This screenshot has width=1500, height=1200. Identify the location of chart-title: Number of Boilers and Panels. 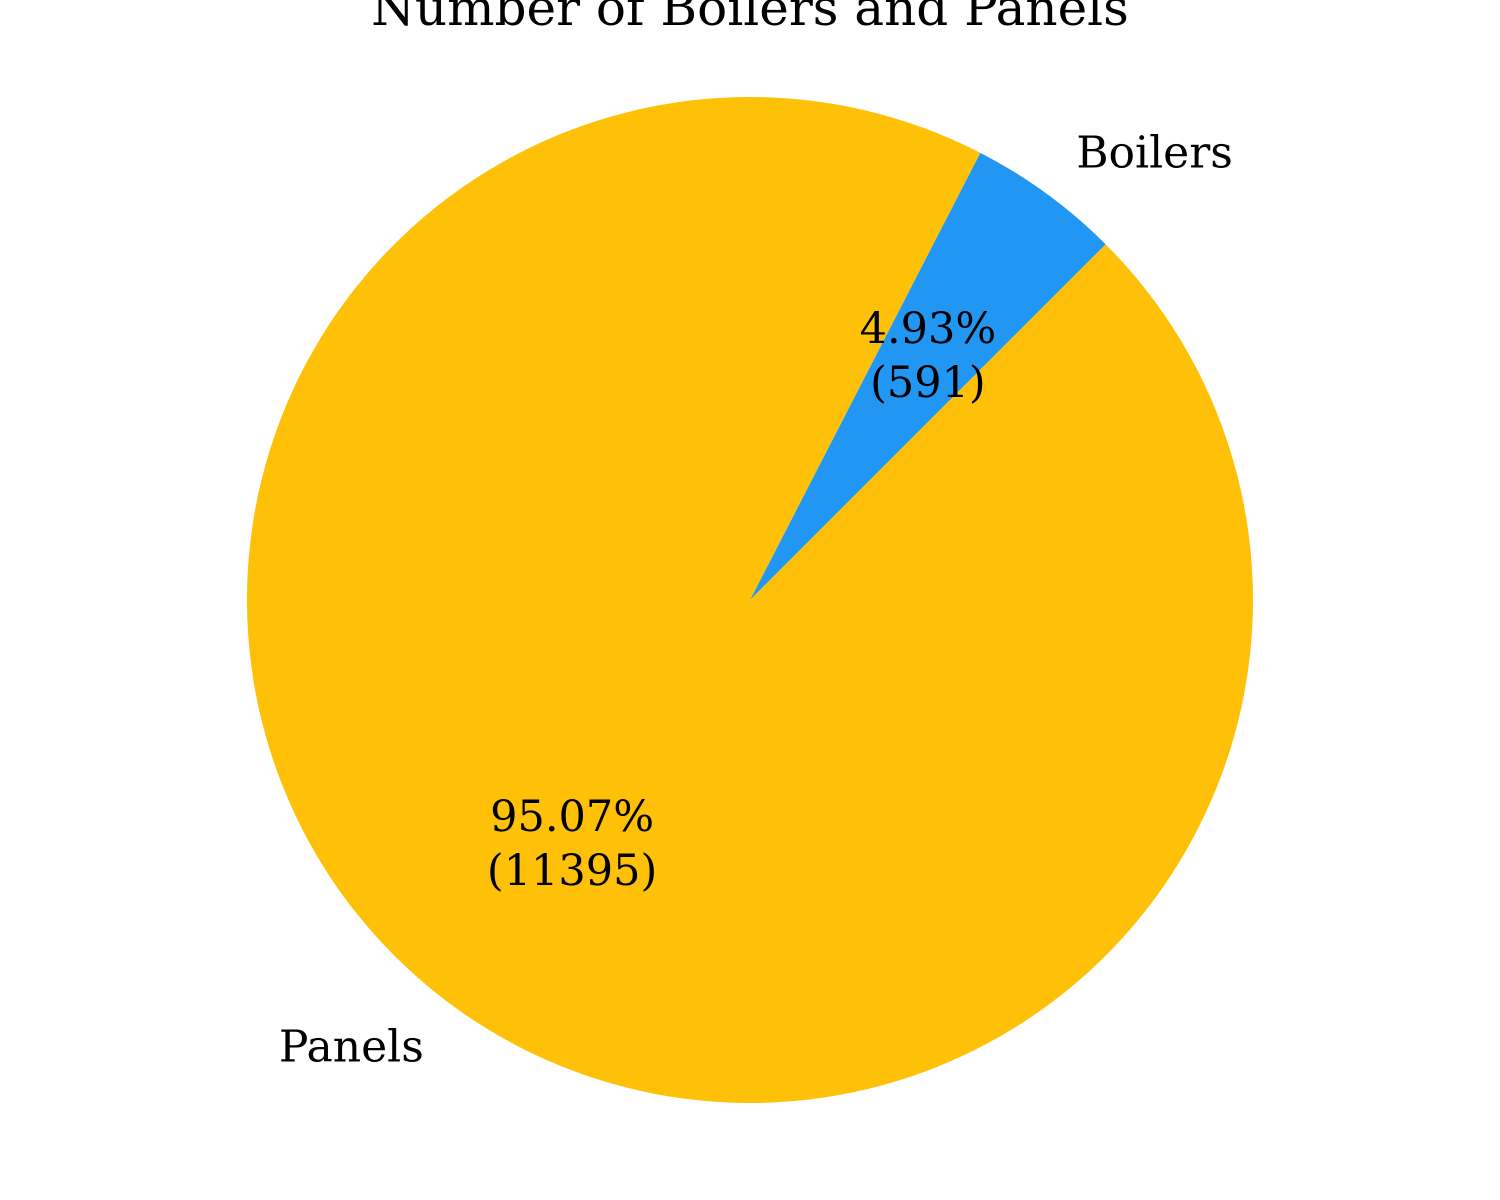
(750, 18).